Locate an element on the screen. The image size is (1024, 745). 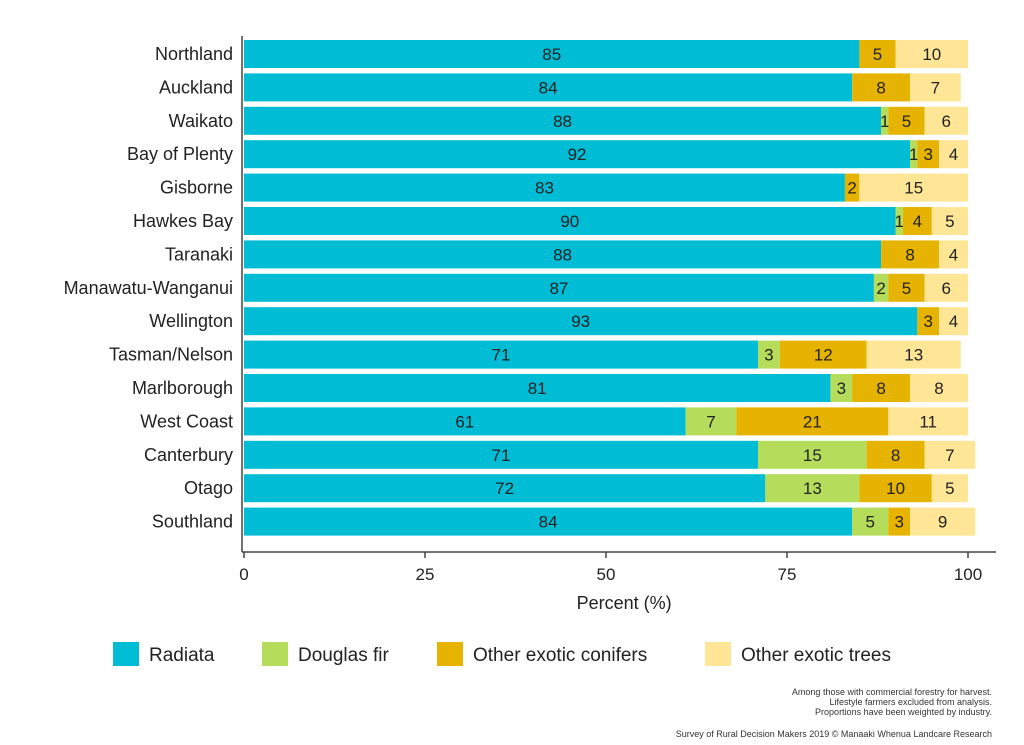
data-label-other-exotic-trees-northland: 10 is located at coordinates (931, 54).